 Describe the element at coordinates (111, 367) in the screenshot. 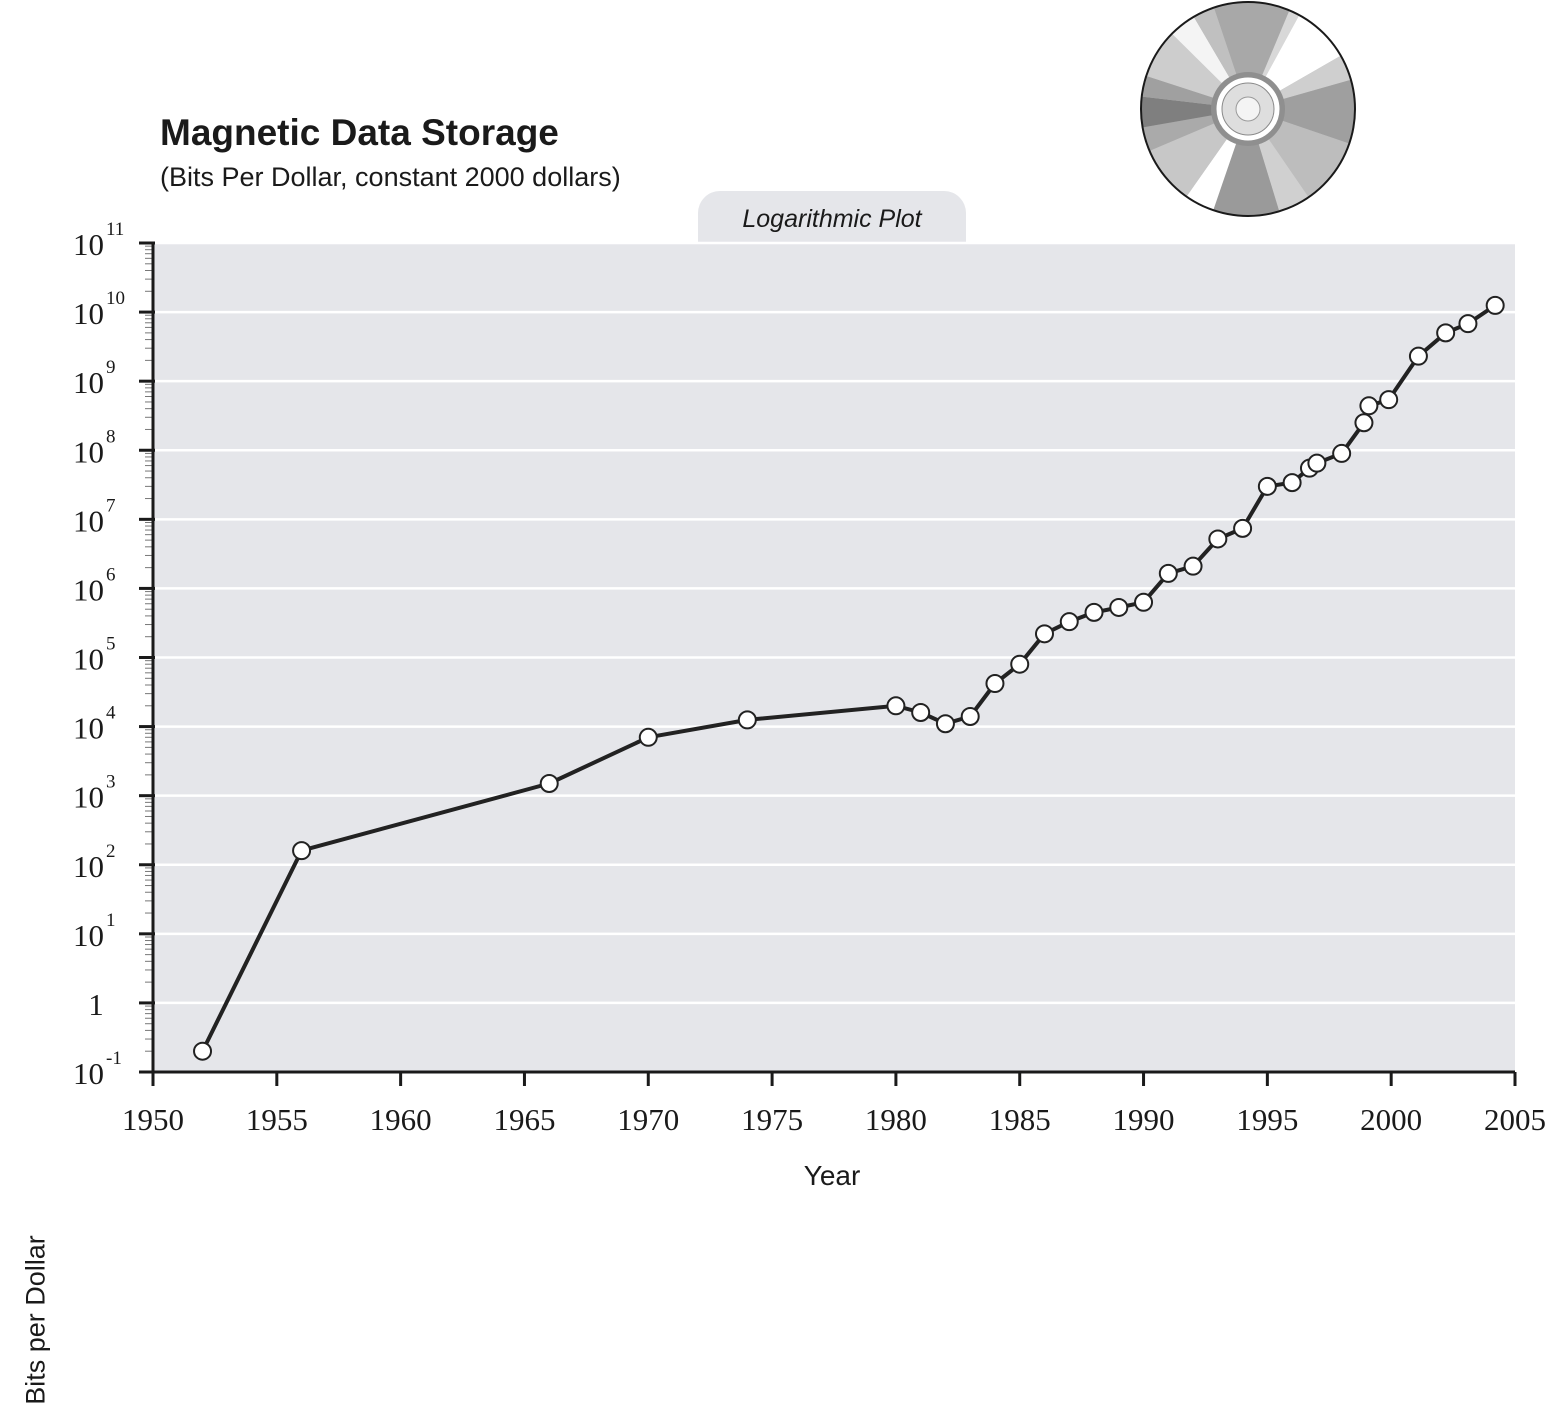

I see `y-tick-exponent: 9` at that location.